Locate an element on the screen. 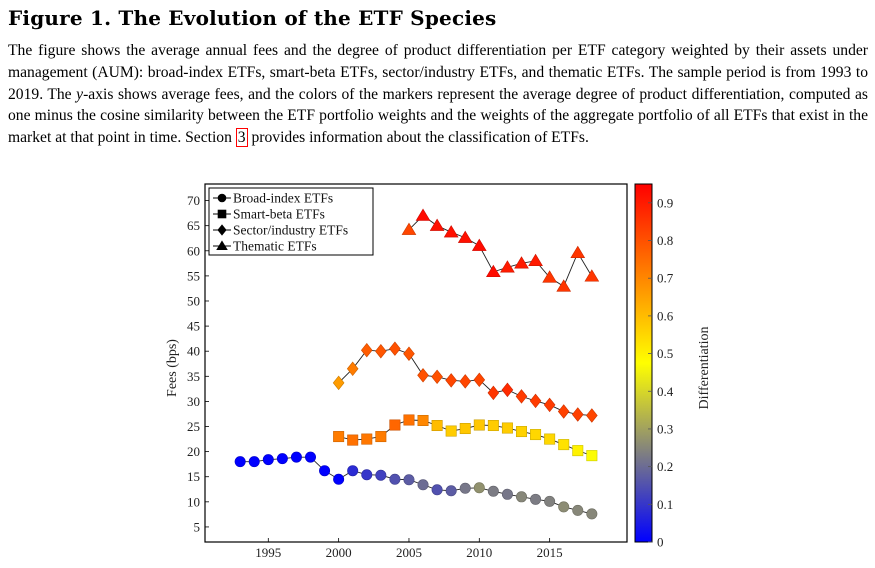 The height and width of the screenshot is (568, 875). y-tick-label: 15 is located at coordinates (193, 476).